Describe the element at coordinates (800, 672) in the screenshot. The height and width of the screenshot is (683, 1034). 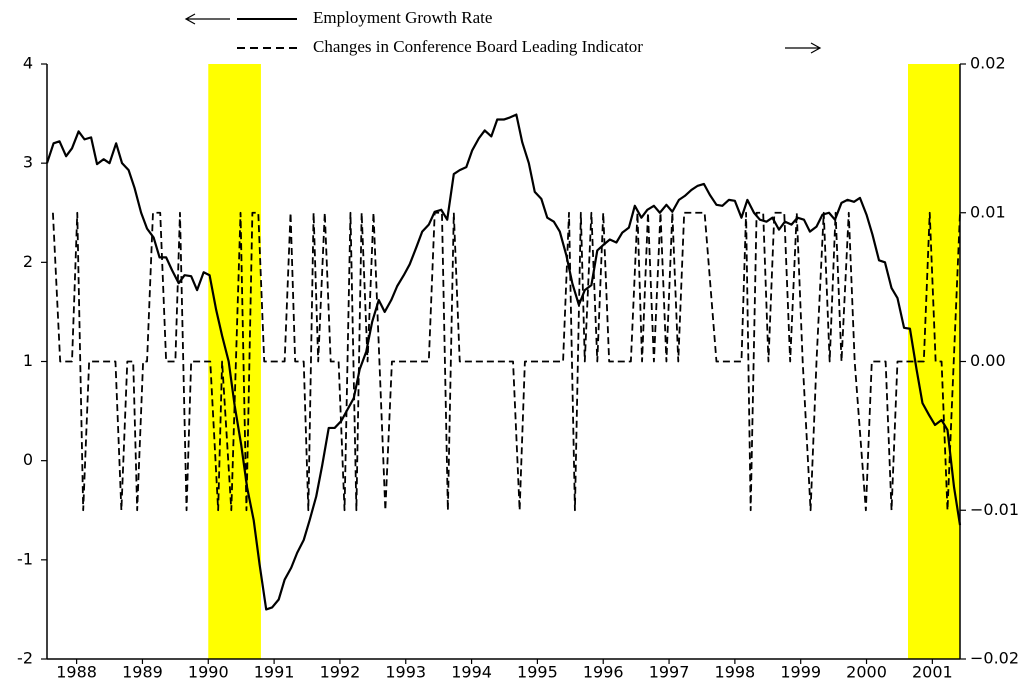
I see `x-tick-label: 1999` at that location.